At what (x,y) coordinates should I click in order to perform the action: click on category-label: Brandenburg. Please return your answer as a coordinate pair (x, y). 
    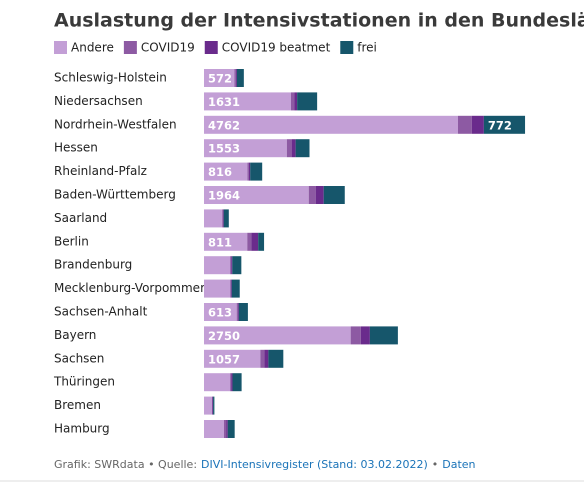
    Looking at the image, I should click on (93, 265).